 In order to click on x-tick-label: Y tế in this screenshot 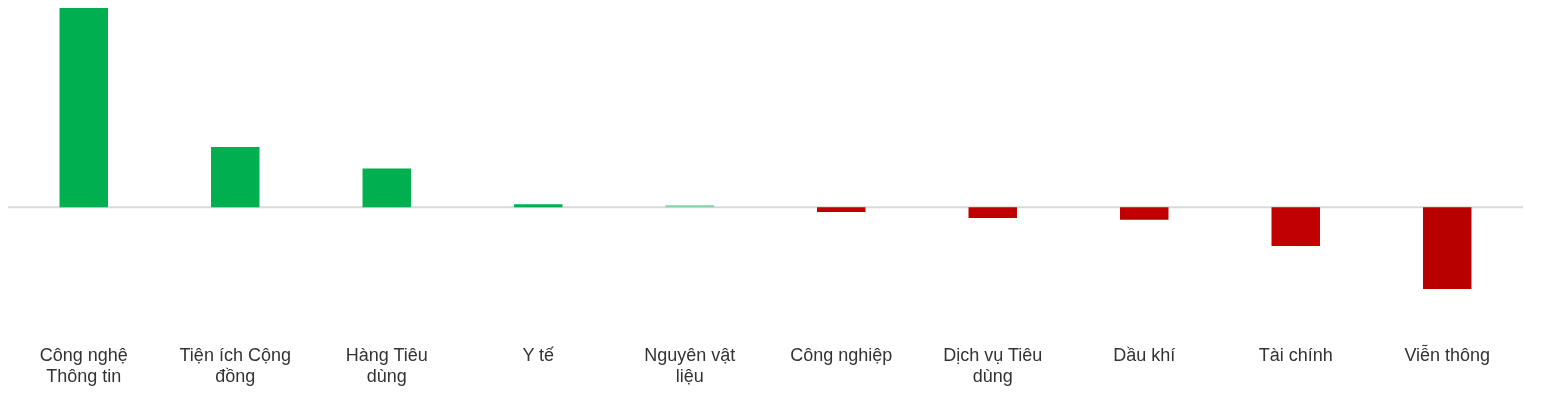, I will do `click(538, 354)`.